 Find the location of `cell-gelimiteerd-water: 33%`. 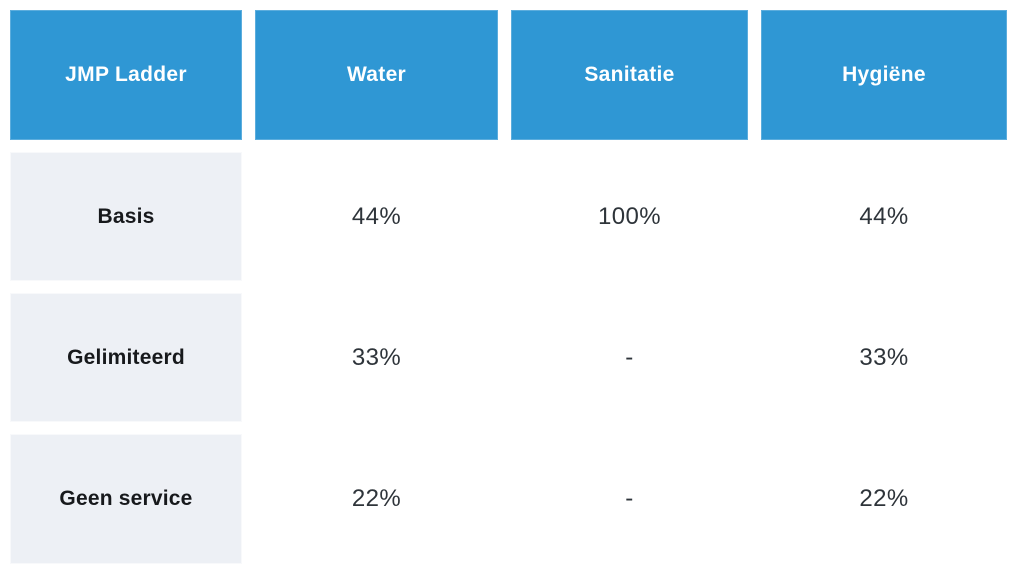

cell-gelimiteerd-water: 33% is located at coordinates (376, 357).